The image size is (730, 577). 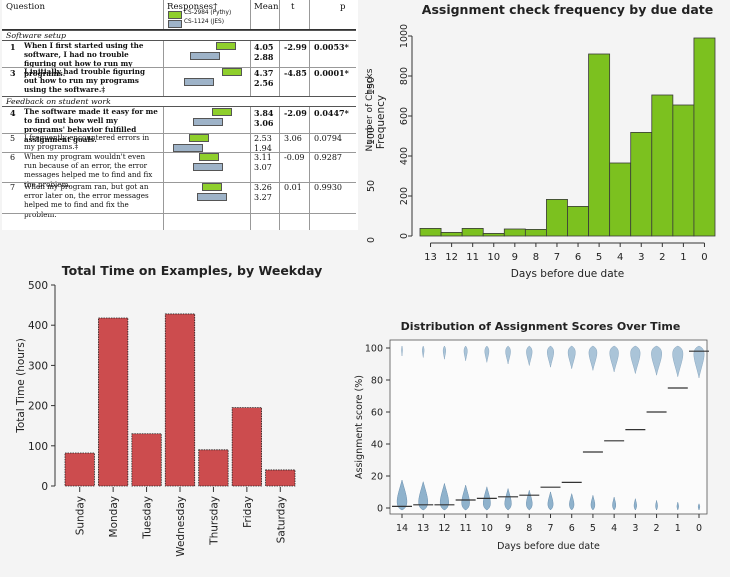 I want to click on y-tick-label: 1000, so click(x=404, y=36).